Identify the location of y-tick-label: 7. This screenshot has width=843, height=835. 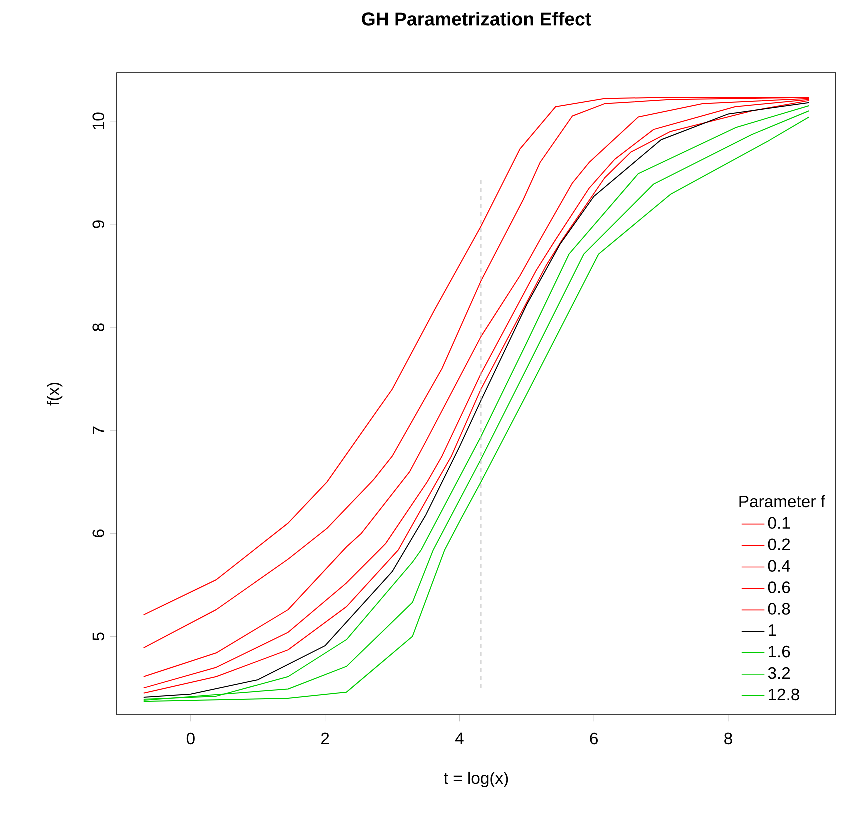
(99, 430).